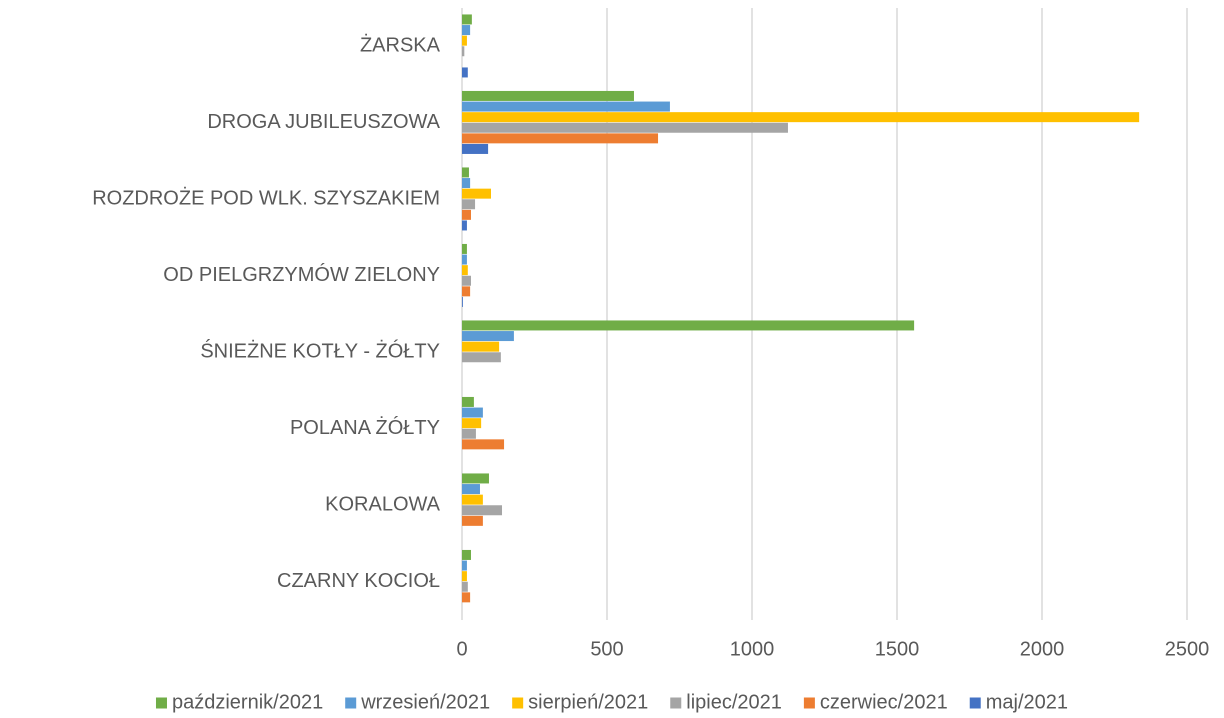 The width and height of the screenshot is (1224, 718). I want to click on legend-item: maj/2021, so click(1018, 702).